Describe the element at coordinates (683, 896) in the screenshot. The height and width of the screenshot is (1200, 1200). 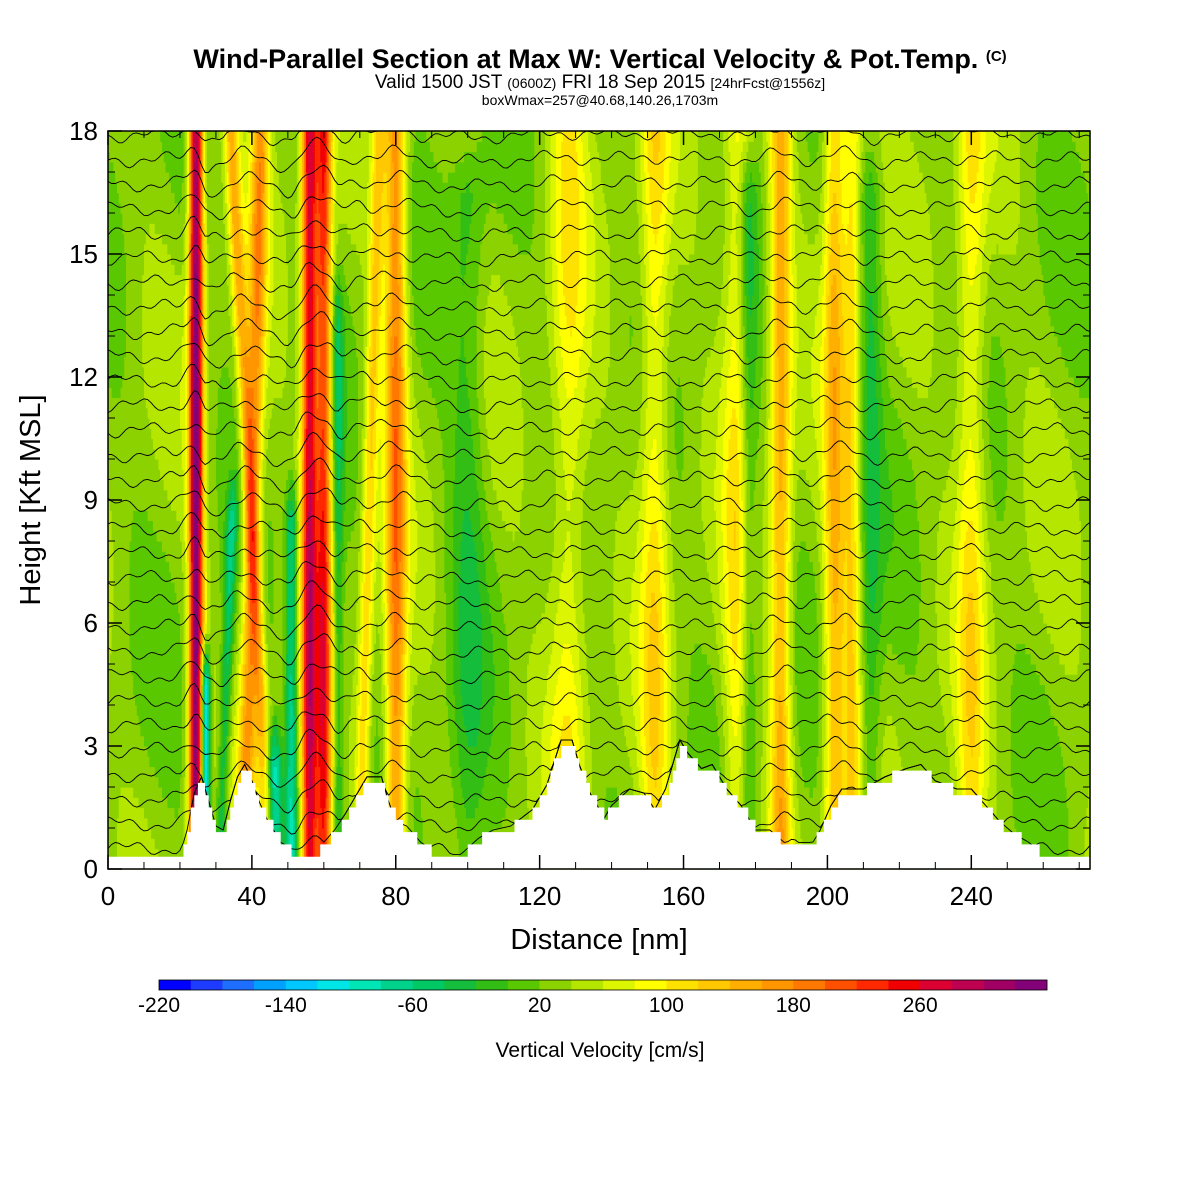
I see `x-tick-label: 160` at that location.